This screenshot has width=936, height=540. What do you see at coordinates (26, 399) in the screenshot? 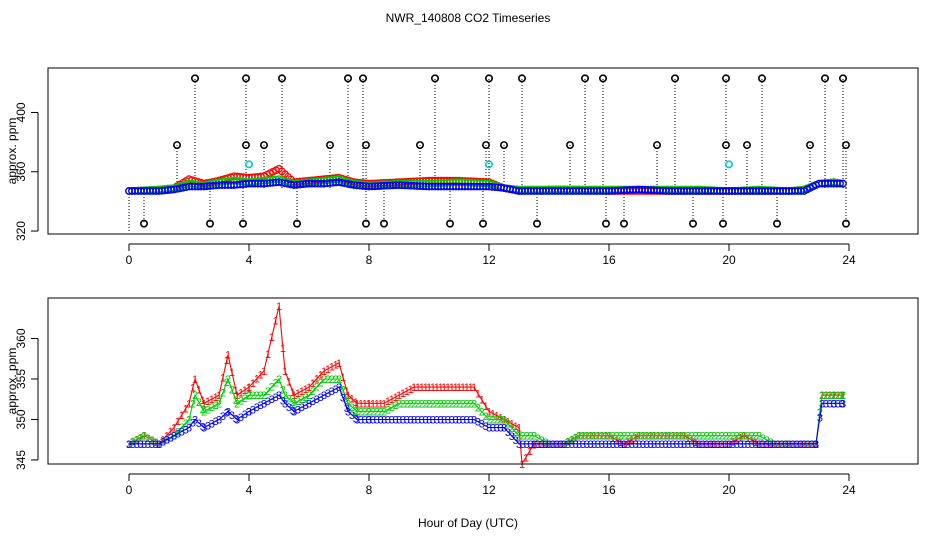
I see `bottom-y-axis: 345 350 355 360` at bounding box center [26, 399].